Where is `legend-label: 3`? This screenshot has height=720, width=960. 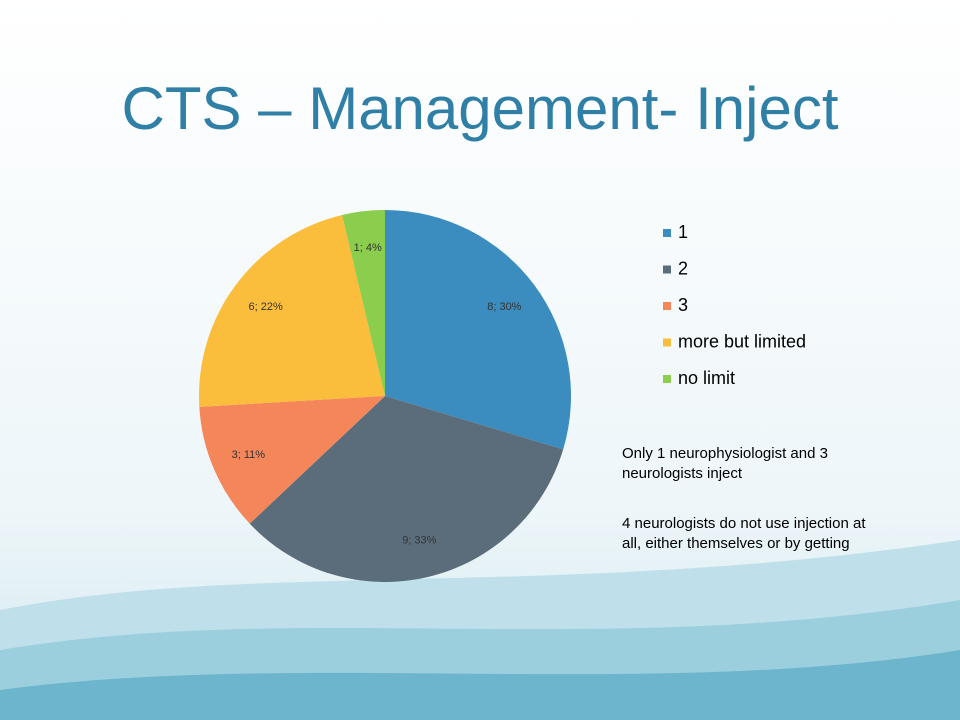 legend-label: 3 is located at coordinates (683, 305).